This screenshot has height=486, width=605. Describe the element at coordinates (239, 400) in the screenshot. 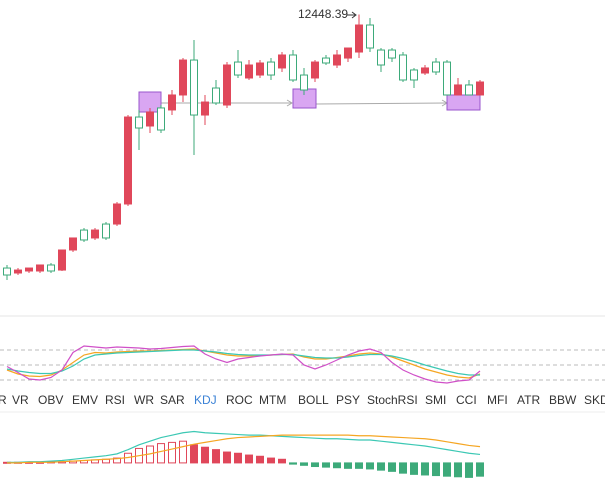

I see `indicator-tab: ROC` at that location.